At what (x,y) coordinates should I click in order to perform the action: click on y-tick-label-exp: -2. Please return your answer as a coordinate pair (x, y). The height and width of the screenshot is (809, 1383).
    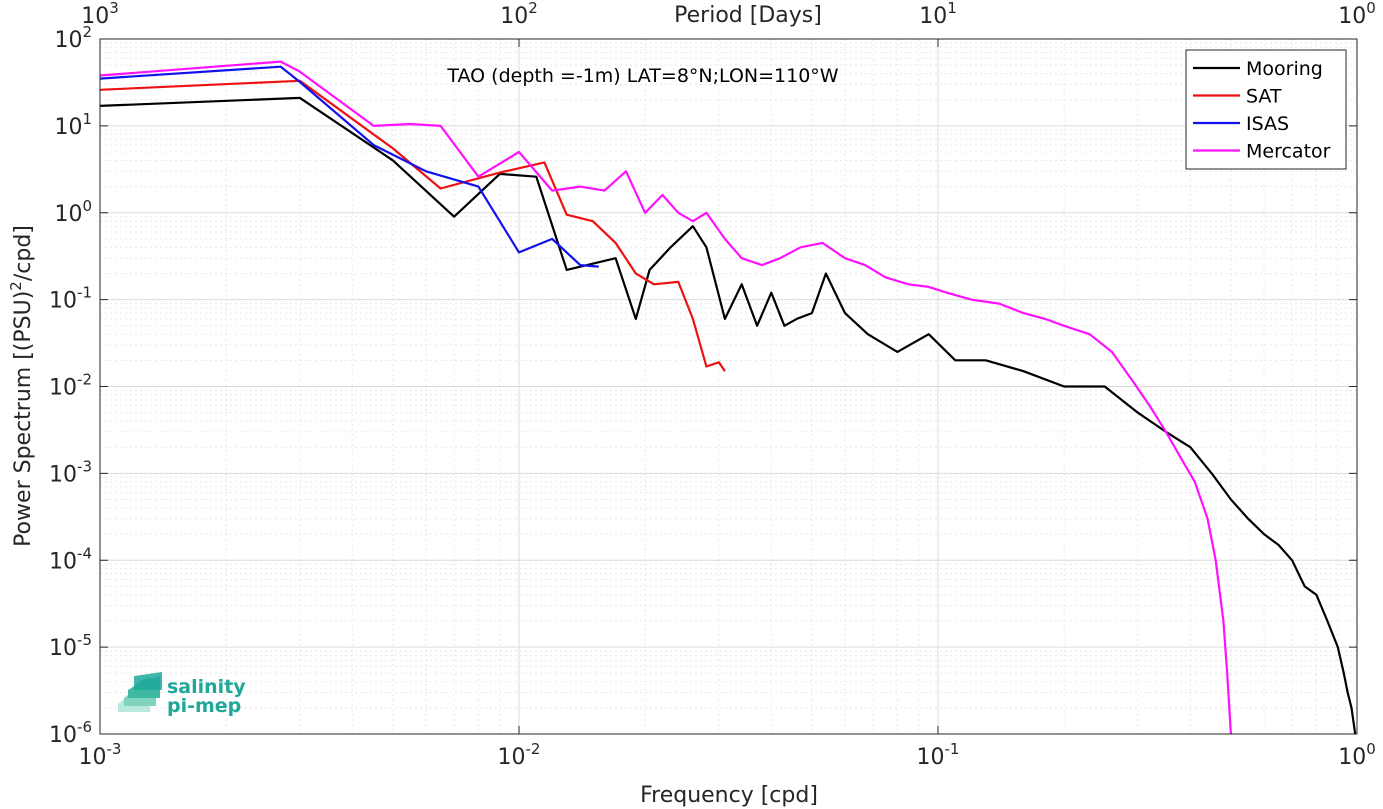
    Looking at the image, I should click on (84, 380).